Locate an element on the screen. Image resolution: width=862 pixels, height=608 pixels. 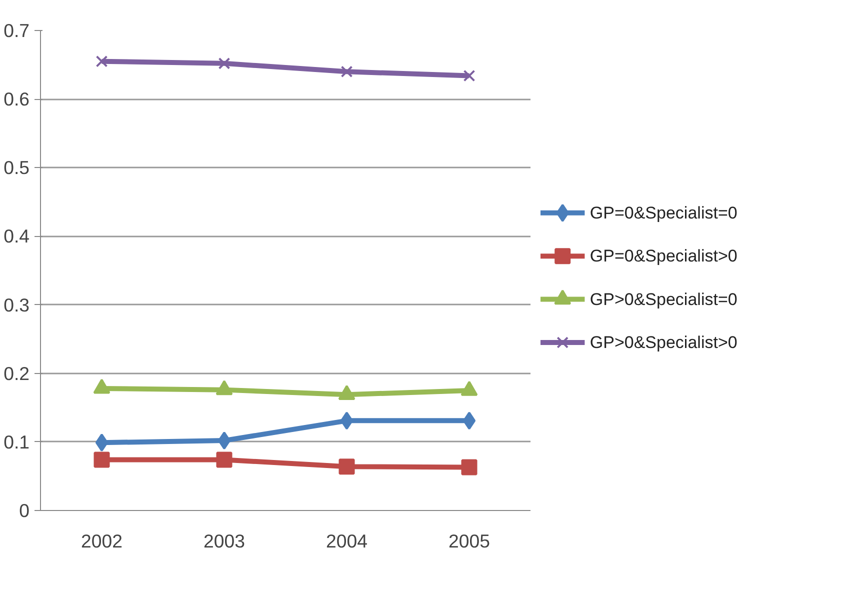
legend-label: GP=0&Specialist>0 is located at coordinates (664, 256).